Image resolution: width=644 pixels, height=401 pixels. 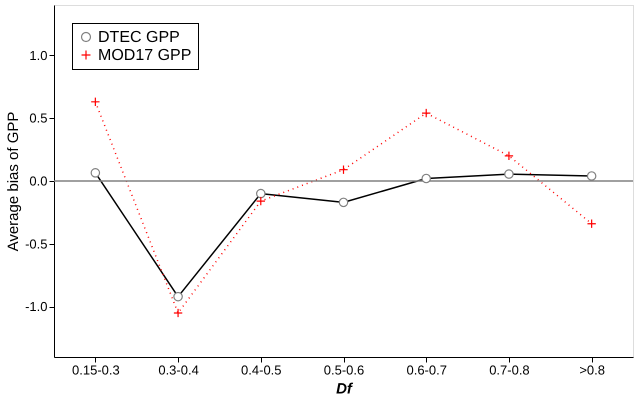 I want to click on x-axis-title: Df, so click(x=345, y=389).